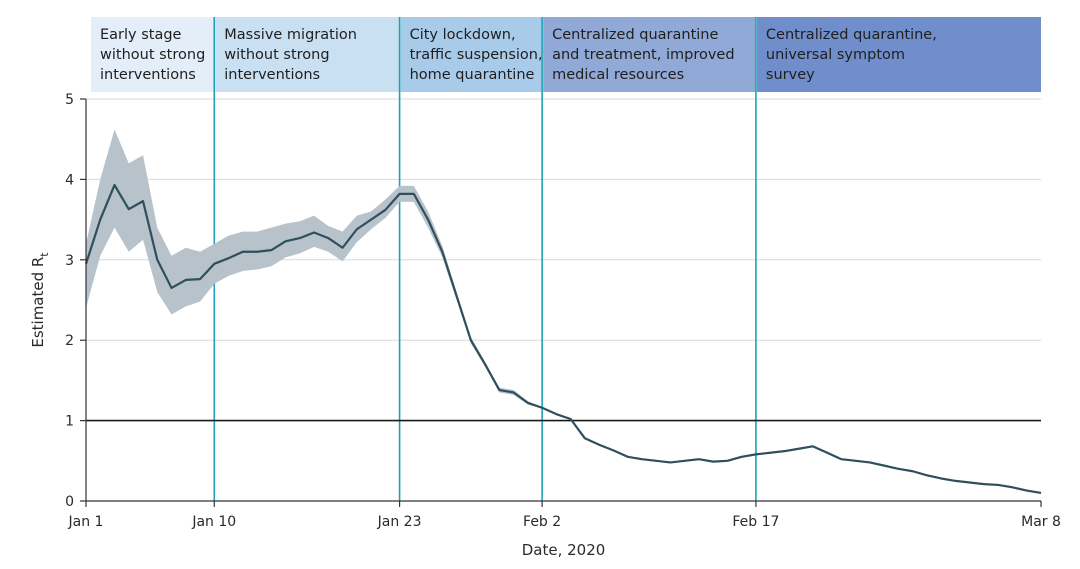 The height and width of the screenshot is (569, 1080). Describe the element at coordinates (1041, 522) in the screenshot. I see `x-tick-label-5: Mar 8` at that location.